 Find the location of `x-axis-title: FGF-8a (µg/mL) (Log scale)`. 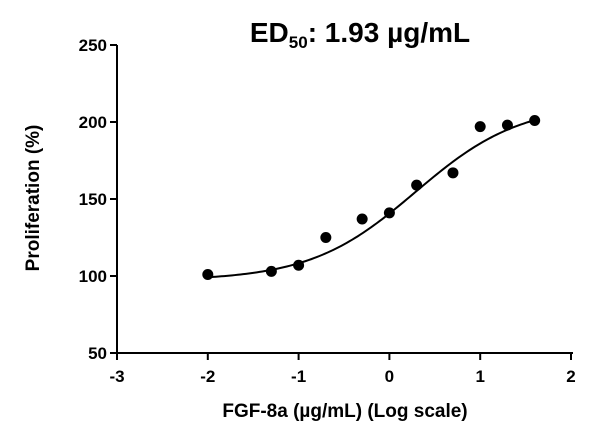

x-axis-title: FGF-8a (µg/mL) (Log scale) is located at coordinates (344, 411).